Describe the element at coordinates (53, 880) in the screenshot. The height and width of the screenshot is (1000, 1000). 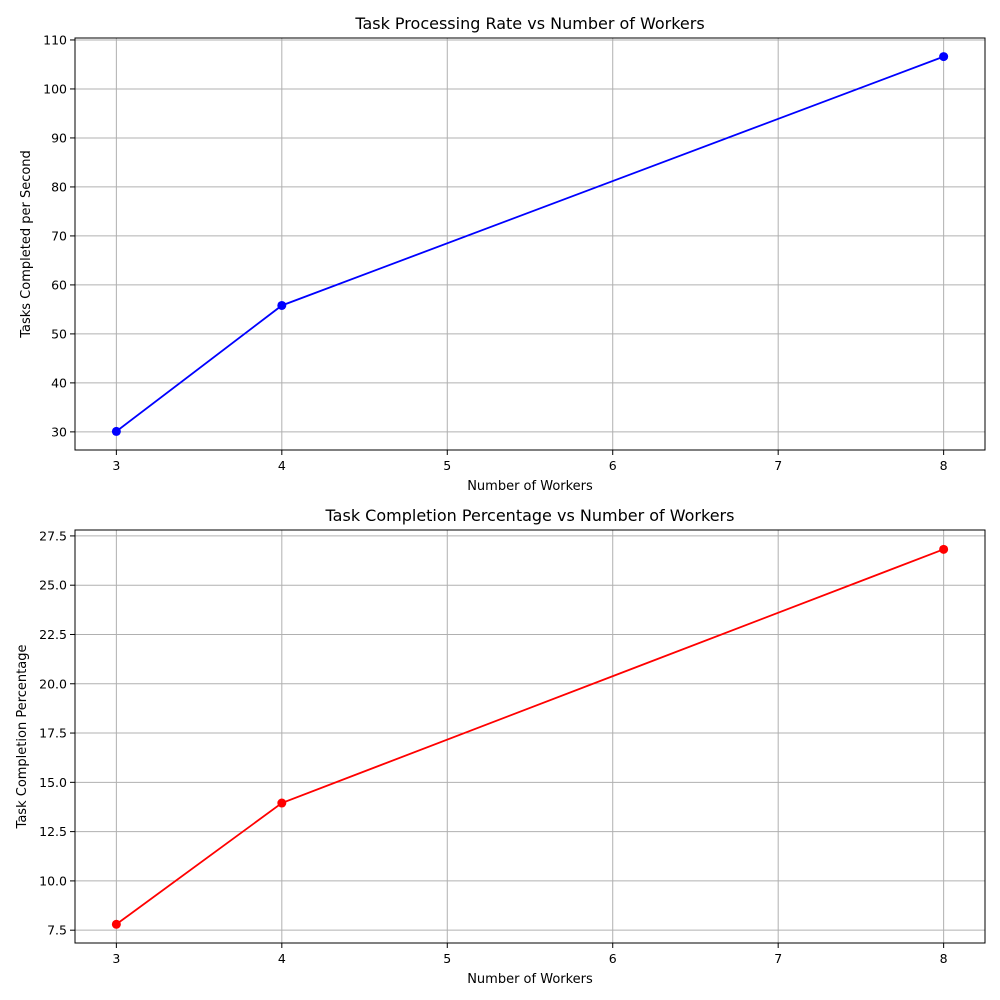
I see `y-tick-label: 10.0` at that location.